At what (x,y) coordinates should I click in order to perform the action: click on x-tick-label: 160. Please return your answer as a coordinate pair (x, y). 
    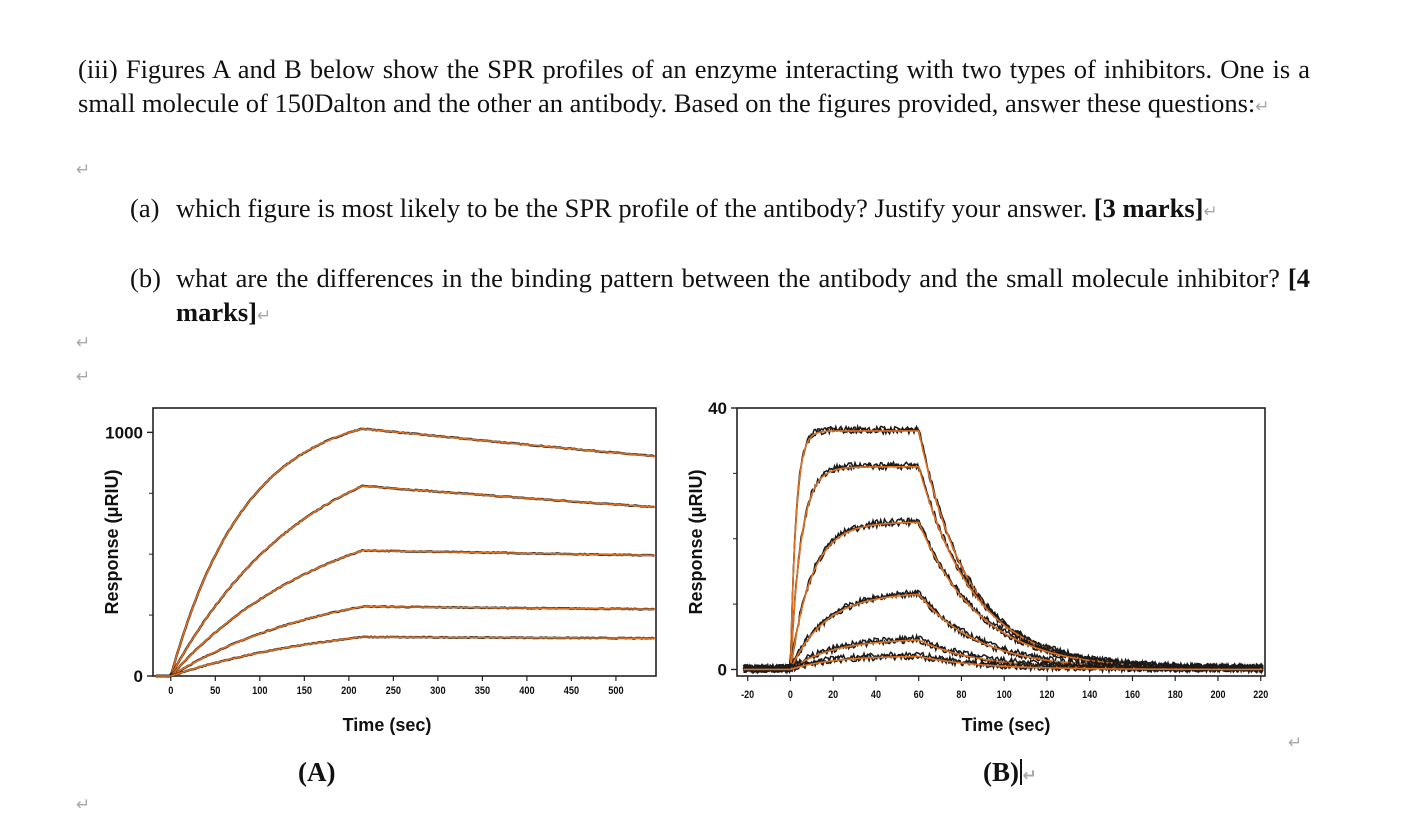
    Looking at the image, I should click on (1132, 695).